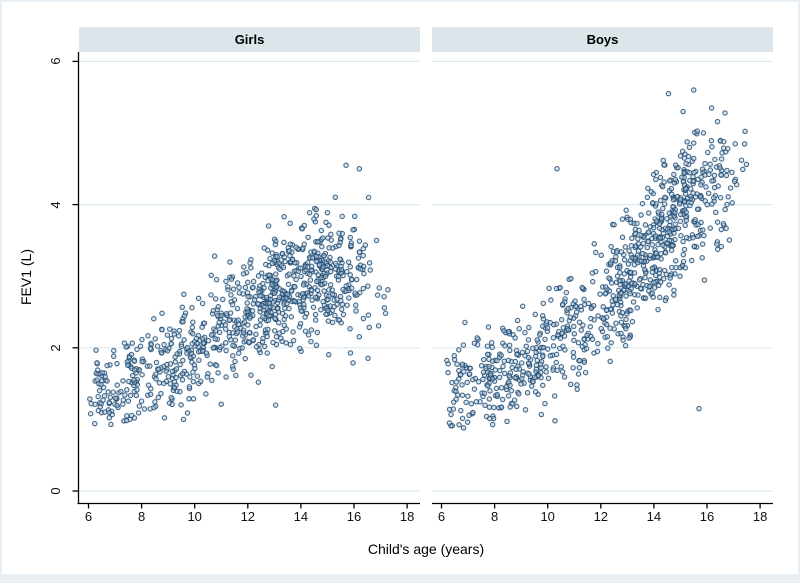 Image resolution: width=800 pixels, height=583 pixels. I want to click on y-tick-label: 0, so click(55, 491).